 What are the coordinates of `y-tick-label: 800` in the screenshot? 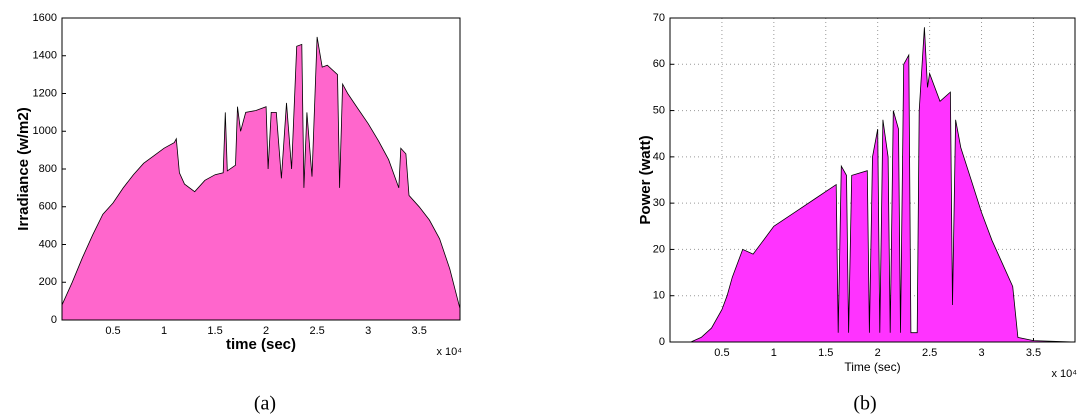 It's located at (48, 169).